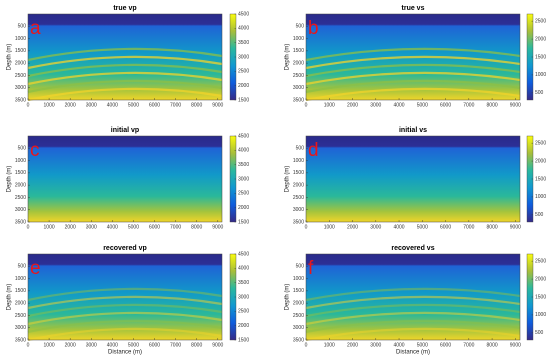 Image resolution: width=550 pixels, height=355 pixels. I want to click on model-image, so click(125, 179).